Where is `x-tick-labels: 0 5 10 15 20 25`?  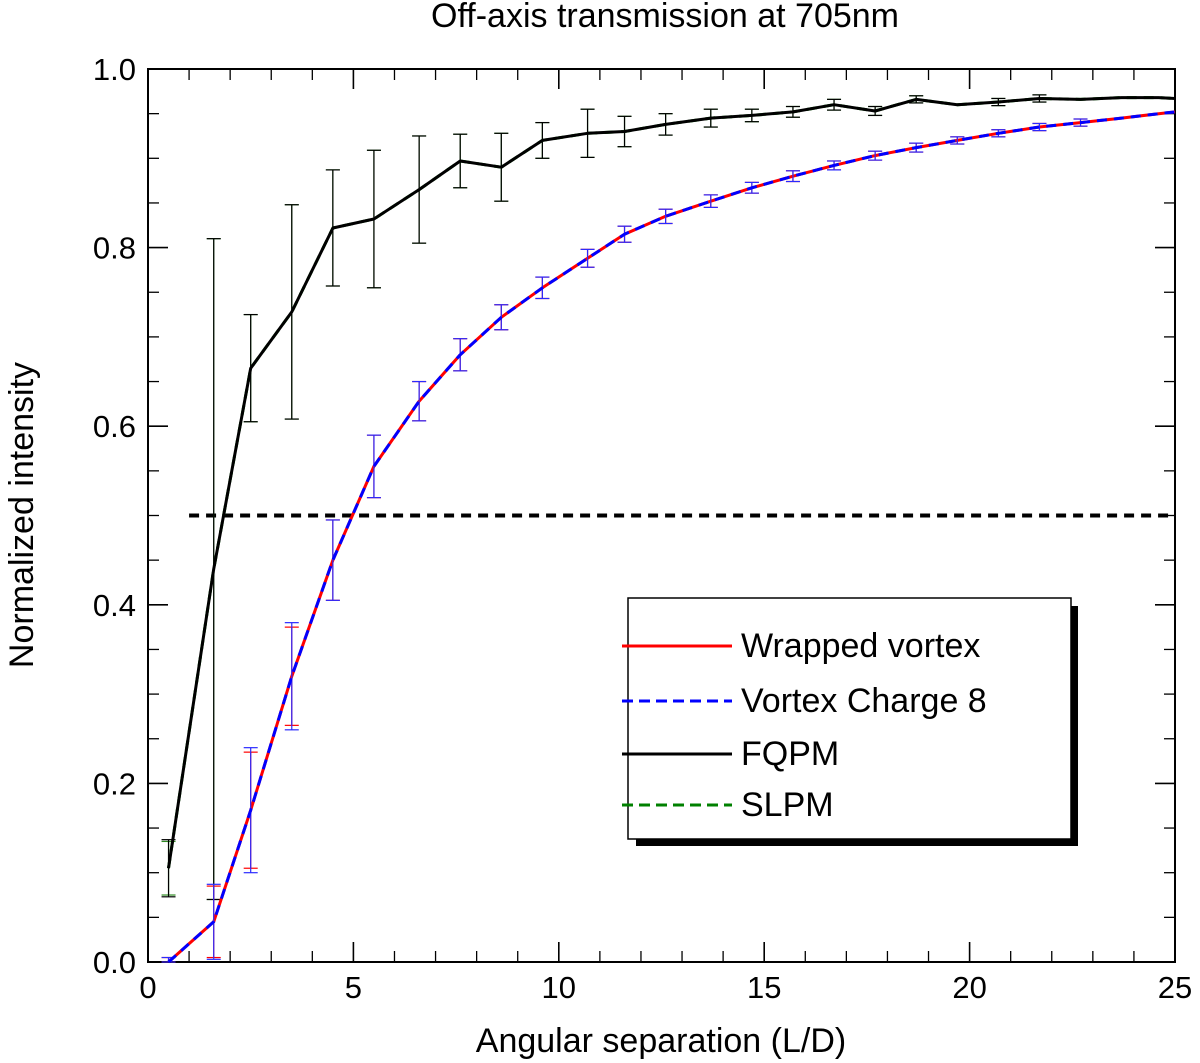 x-tick-labels: 0 5 10 15 20 25 is located at coordinates (665, 987).